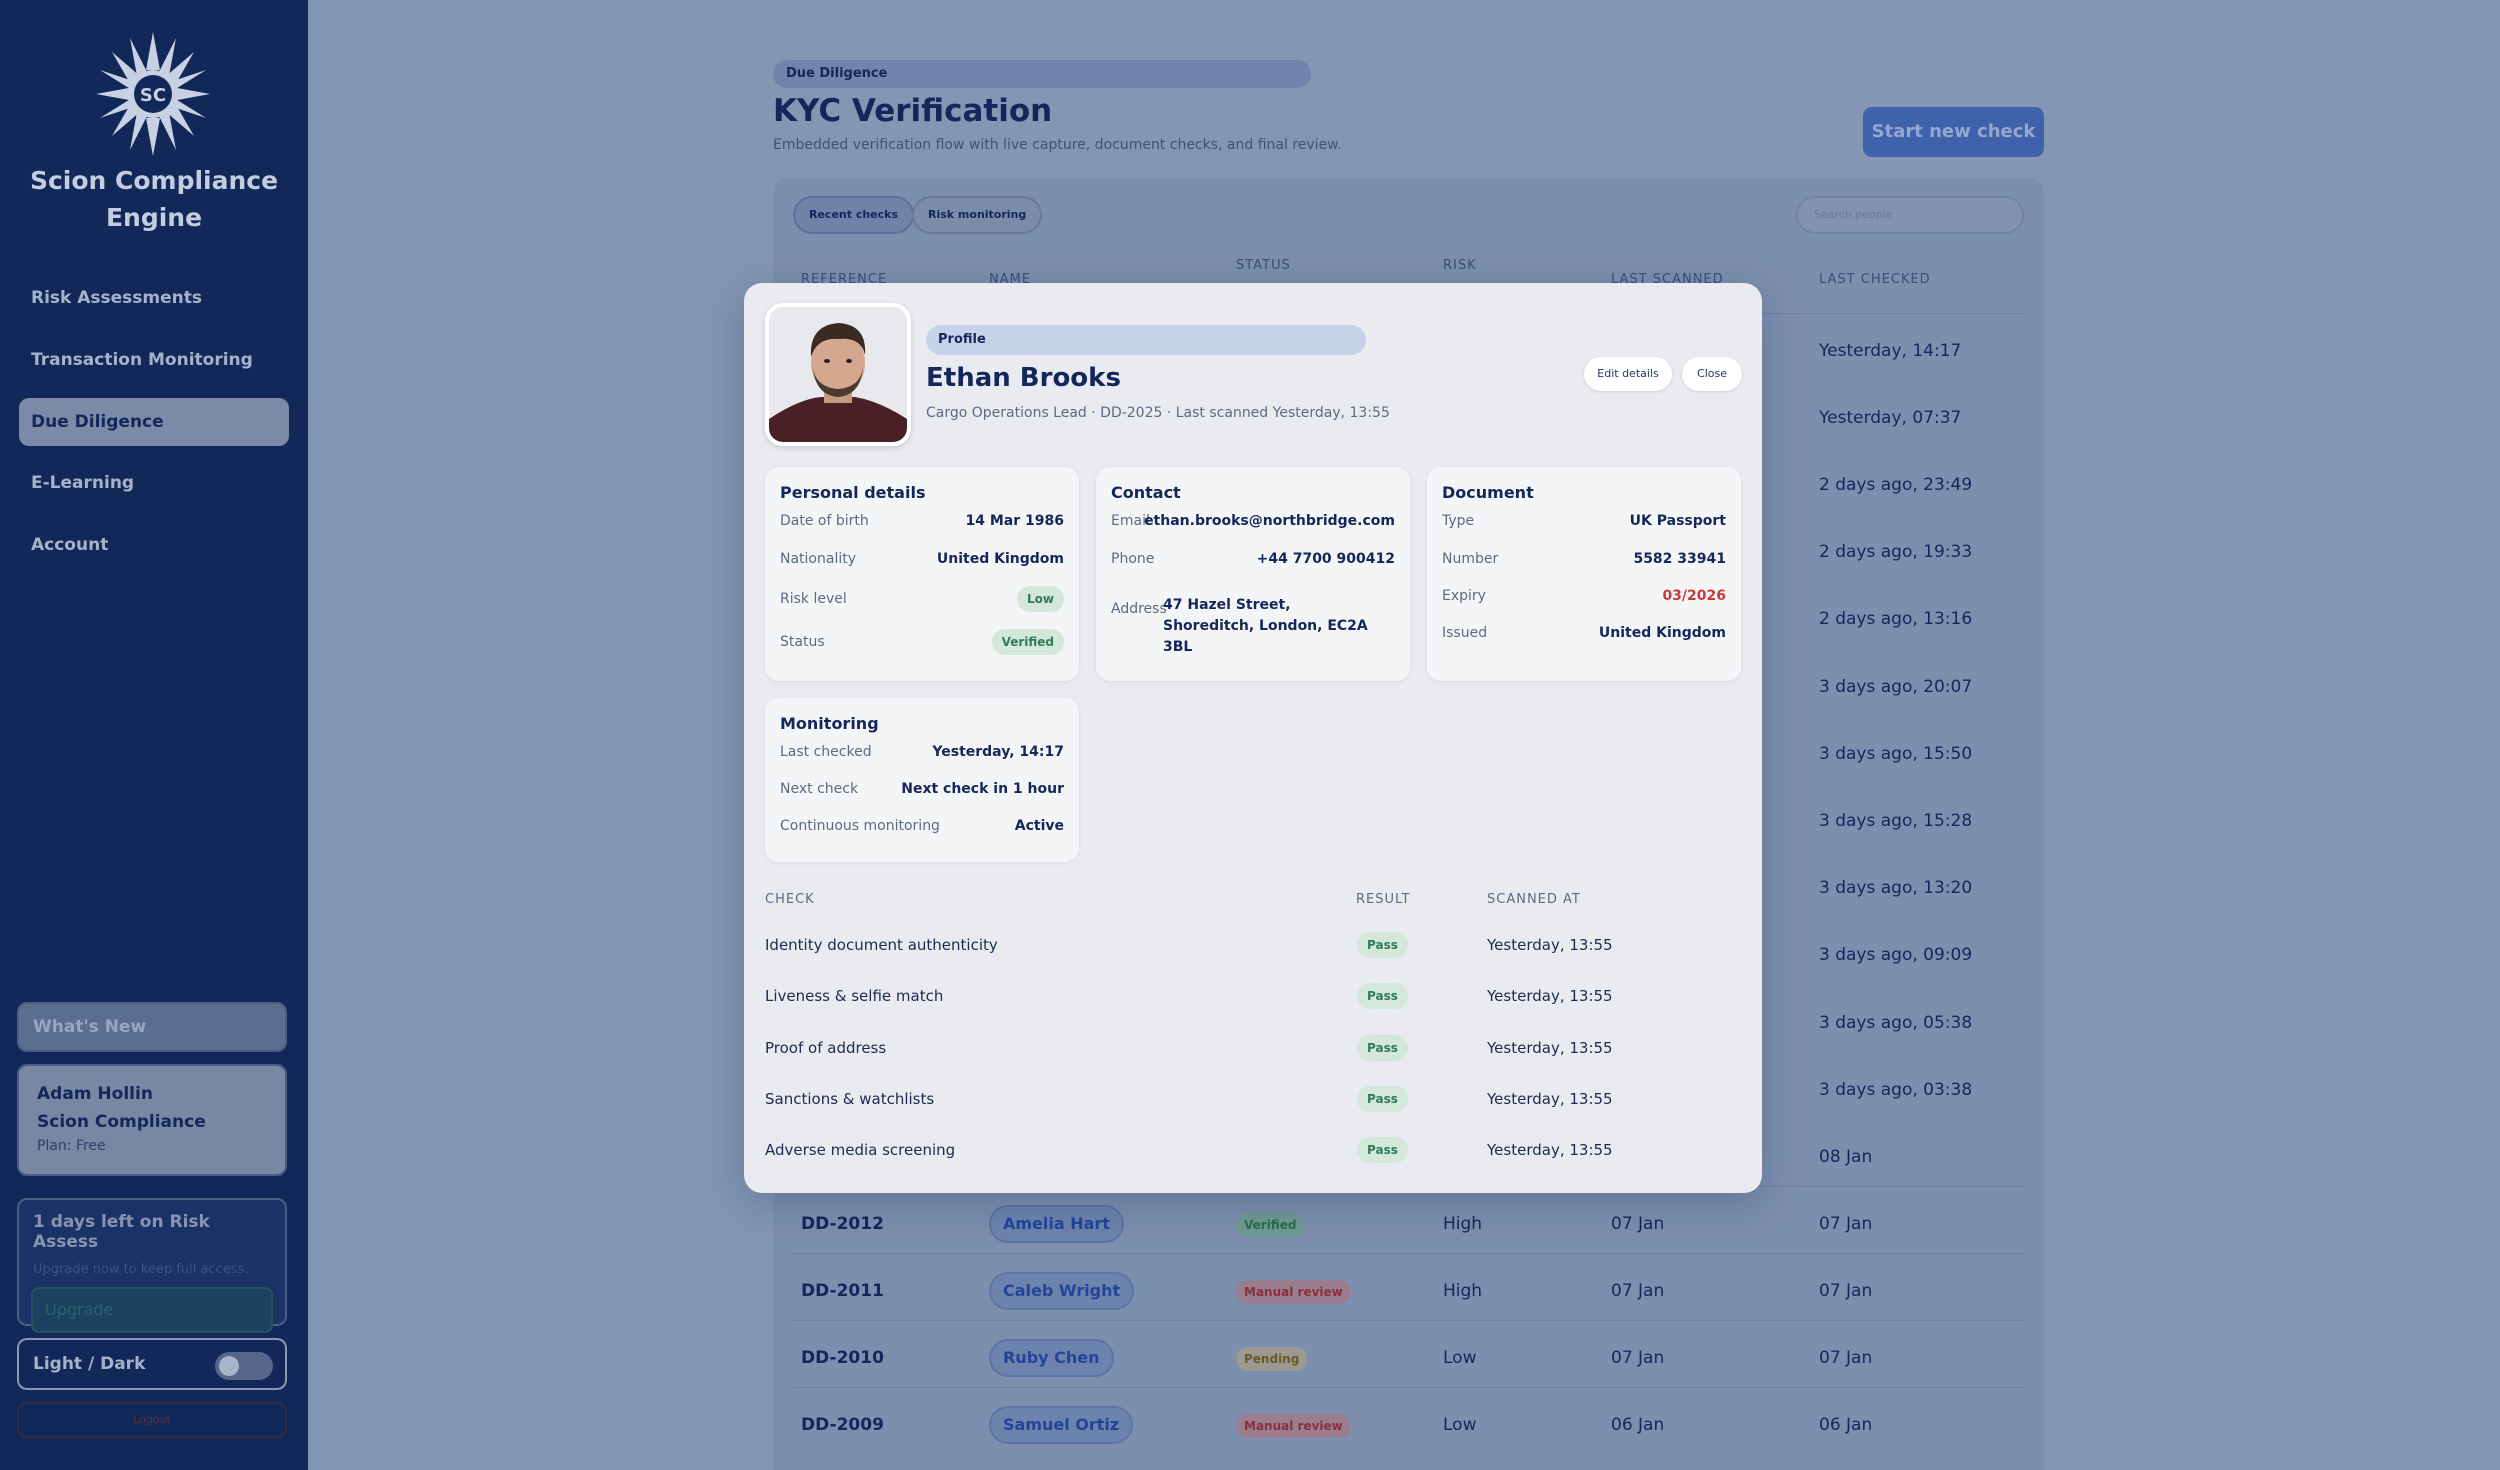 This screenshot has height=1470, width=2500. Describe the element at coordinates (977, 215) in the screenshot. I see `filter-risk-monitoring: Risk monitoring` at that location.